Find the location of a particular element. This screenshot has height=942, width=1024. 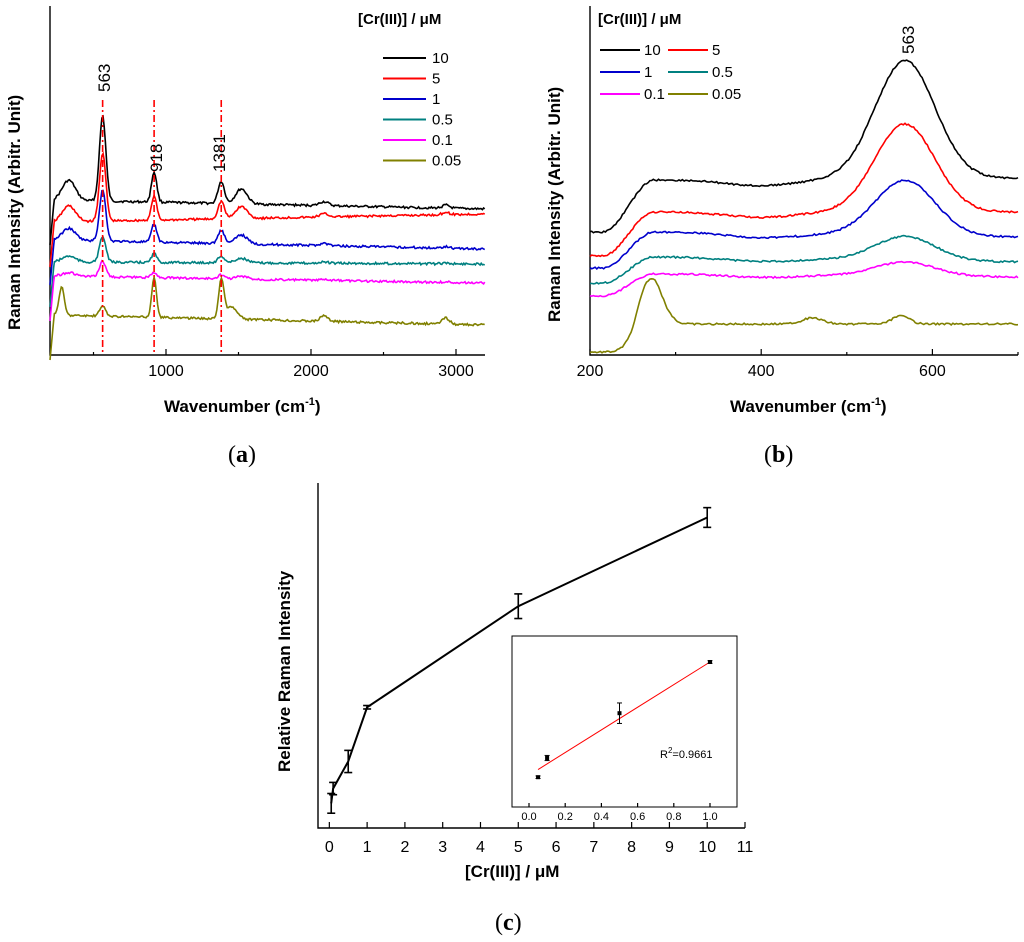

chart-c-x-axis-label: [Cr(III)] / μM is located at coordinates (512, 871).